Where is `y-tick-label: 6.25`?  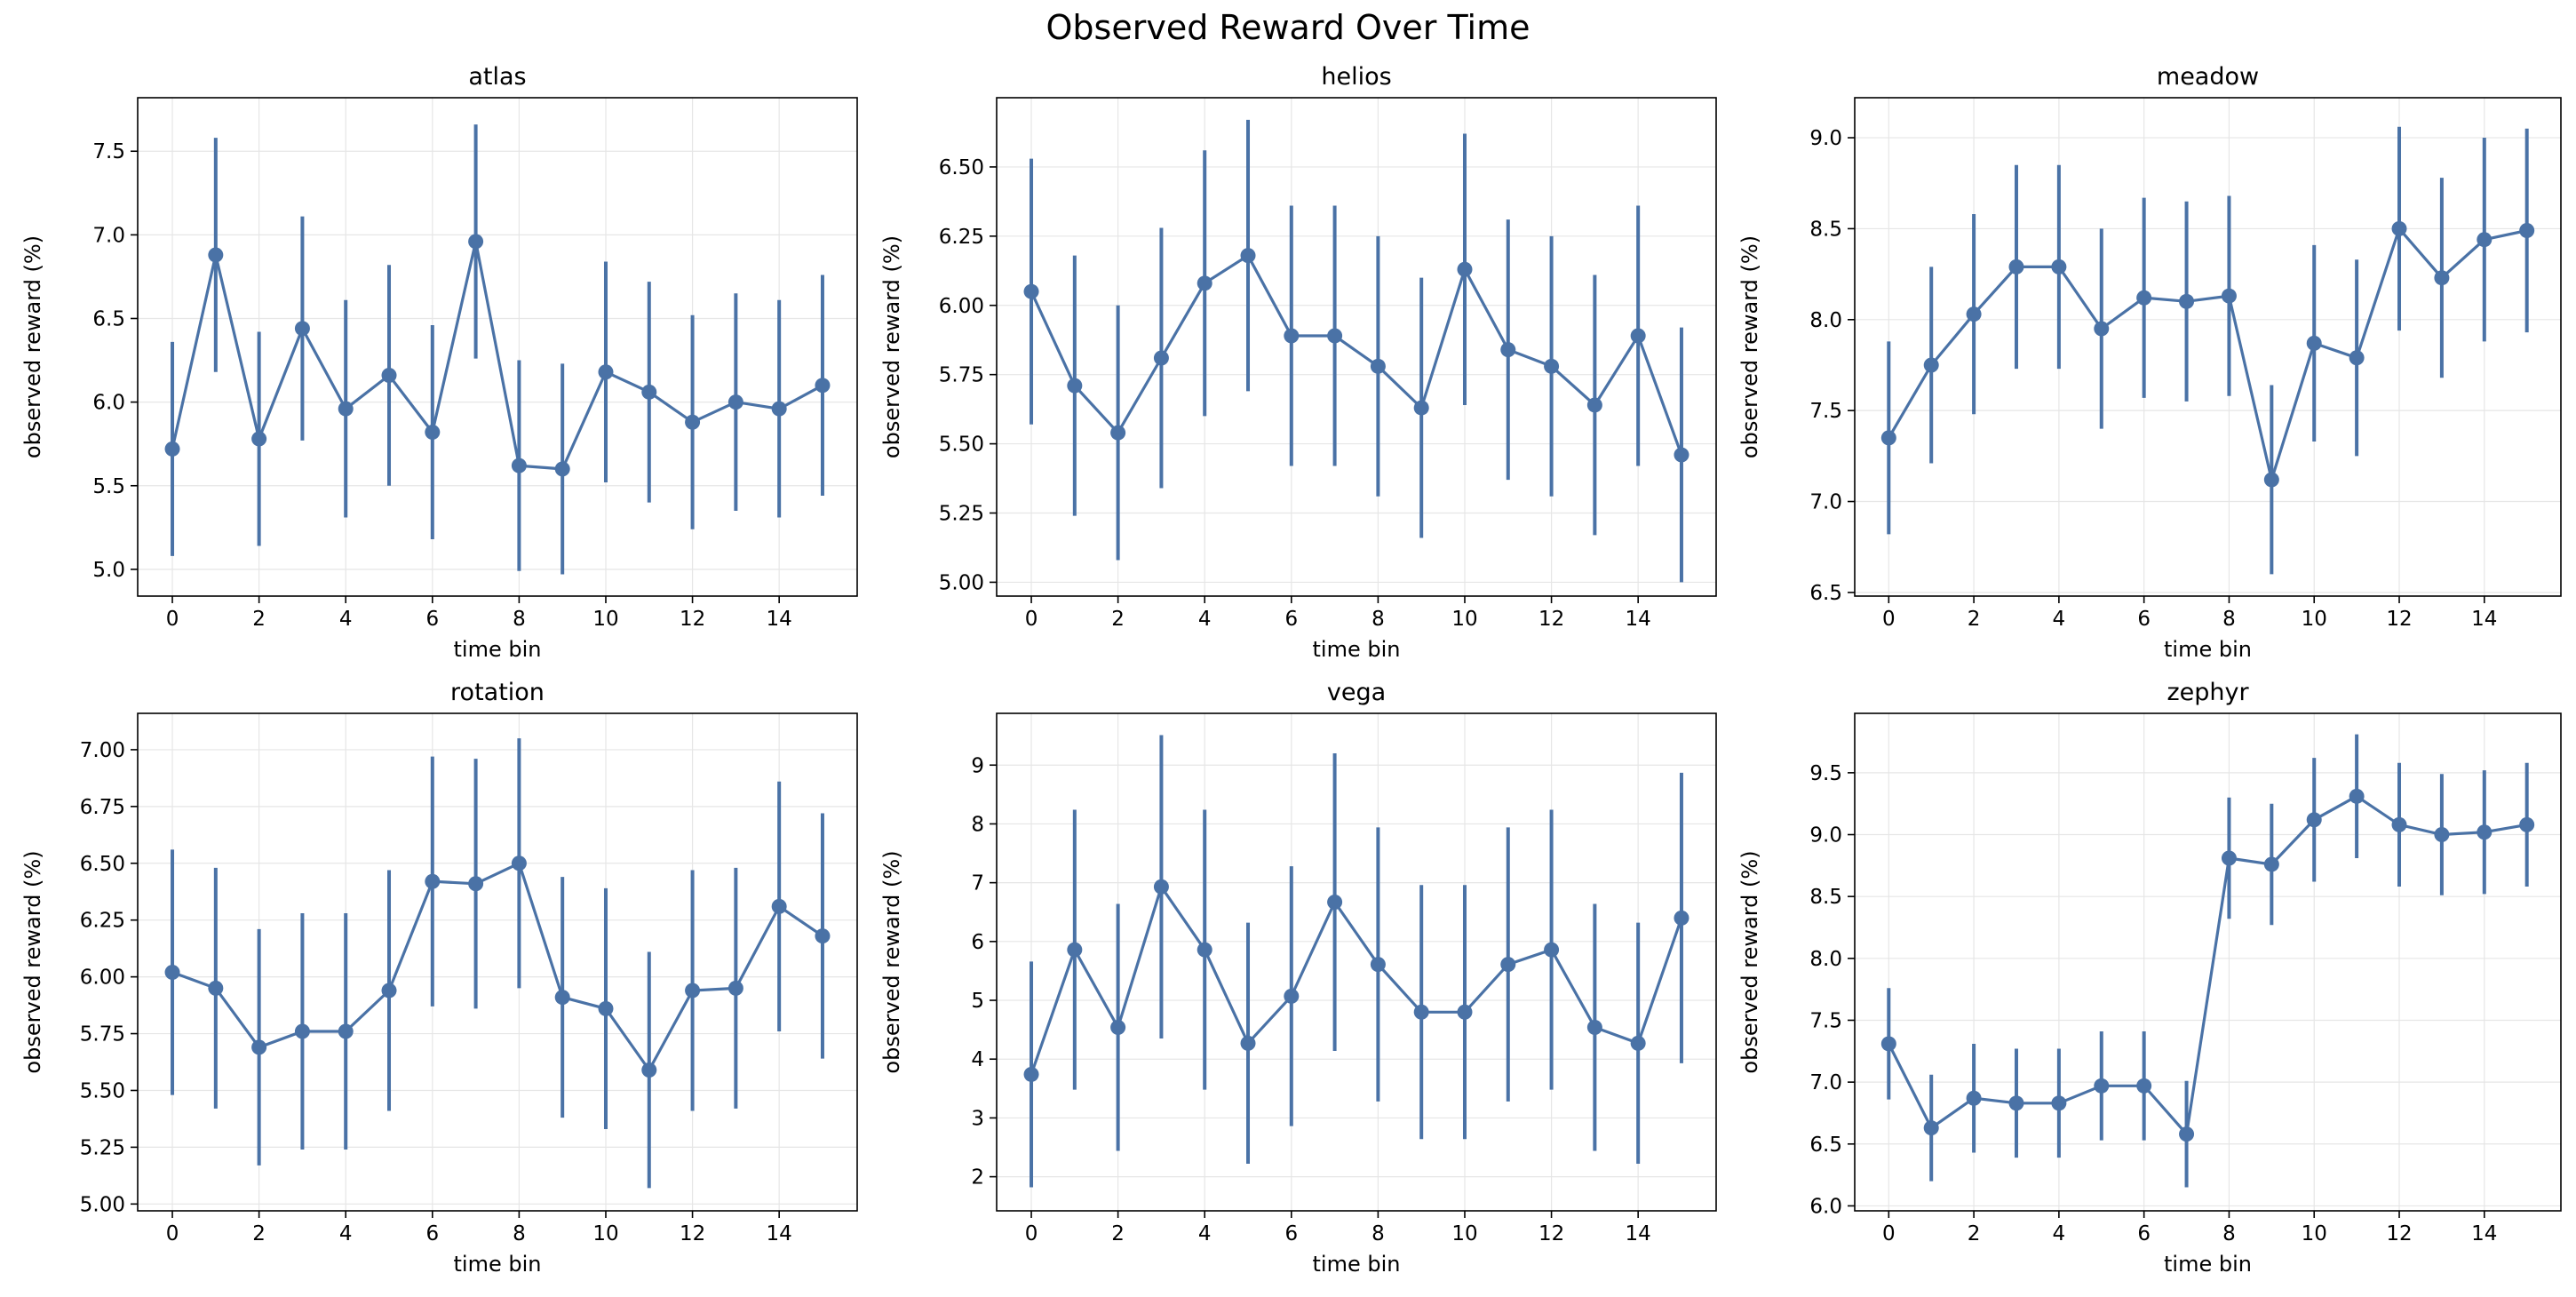 y-tick-label: 6.25 is located at coordinates (102, 921).